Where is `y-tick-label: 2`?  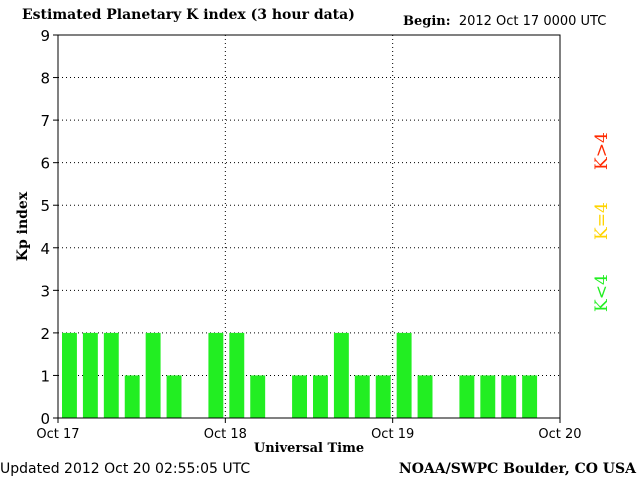 y-tick-label: 2 is located at coordinates (45, 334).